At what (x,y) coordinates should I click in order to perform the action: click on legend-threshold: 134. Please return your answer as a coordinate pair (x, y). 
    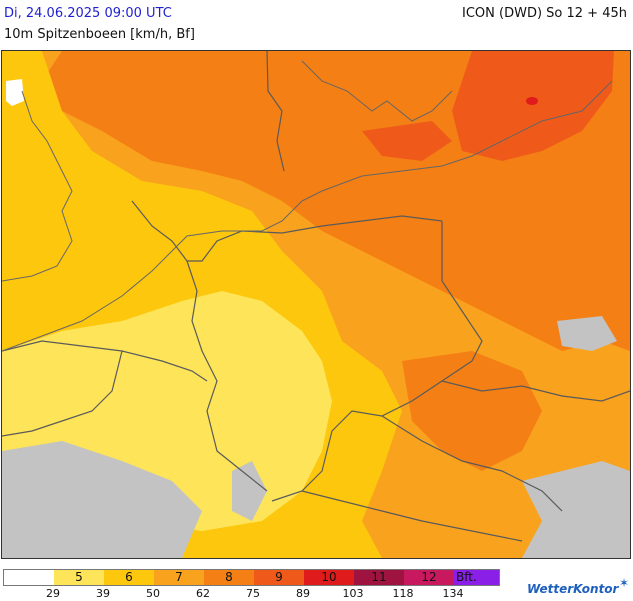
    Looking at the image, I should click on (453, 593).